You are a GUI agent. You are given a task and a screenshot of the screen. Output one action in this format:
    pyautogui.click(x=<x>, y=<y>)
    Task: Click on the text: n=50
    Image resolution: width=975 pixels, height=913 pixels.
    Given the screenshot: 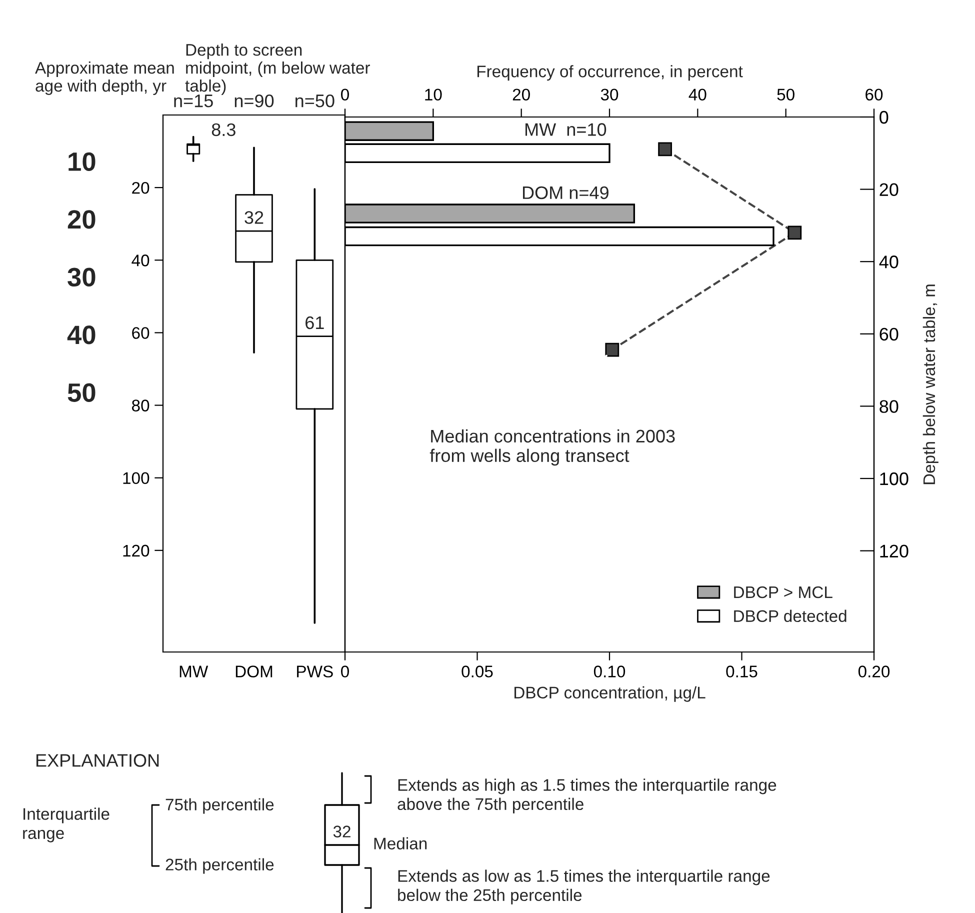 What is the action you would take?
    pyautogui.click(x=315, y=101)
    